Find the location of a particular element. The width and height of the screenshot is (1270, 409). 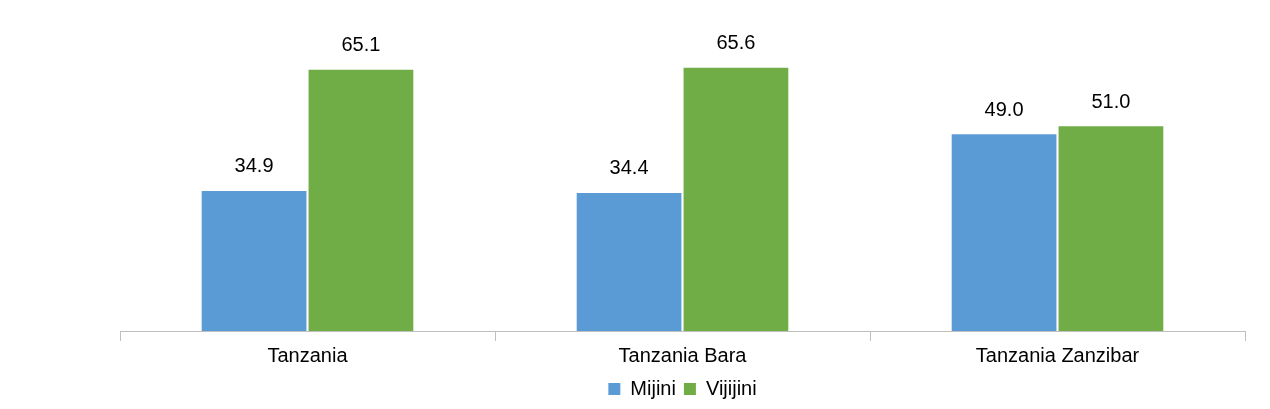

x-tick-label: Tanzania is located at coordinates (308, 354).